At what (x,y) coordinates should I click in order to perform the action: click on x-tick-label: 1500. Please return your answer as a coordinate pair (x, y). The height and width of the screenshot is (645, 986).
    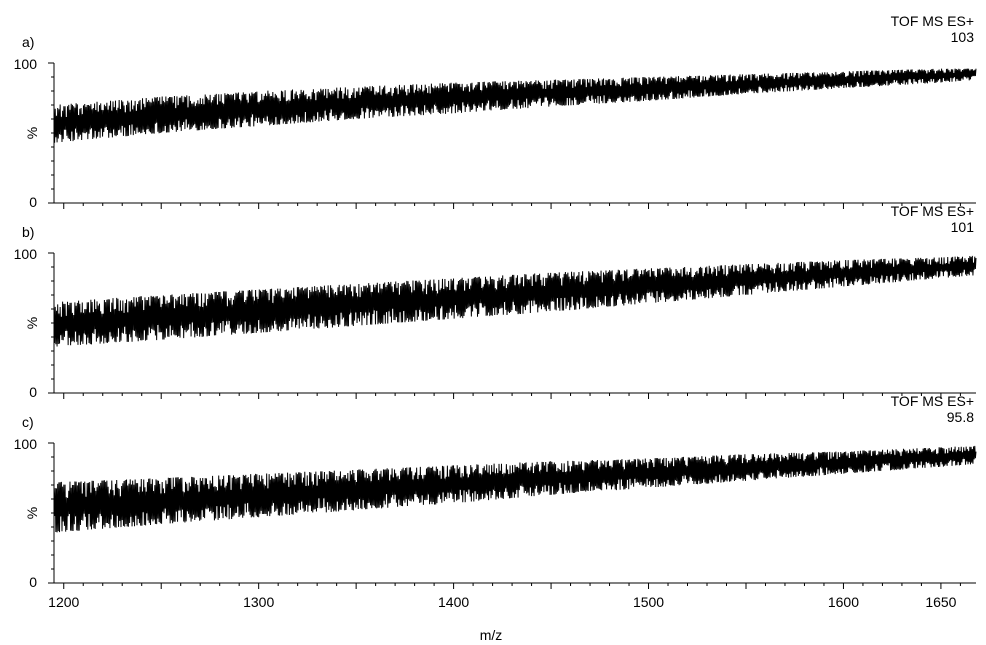
    Looking at the image, I should click on (648, 602).